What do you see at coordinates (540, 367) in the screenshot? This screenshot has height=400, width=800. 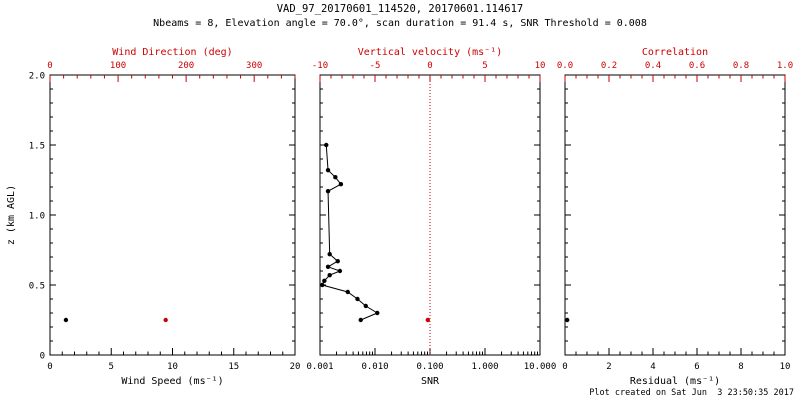 I see `svg-text: 10.000` at bounding box center [540, 367].